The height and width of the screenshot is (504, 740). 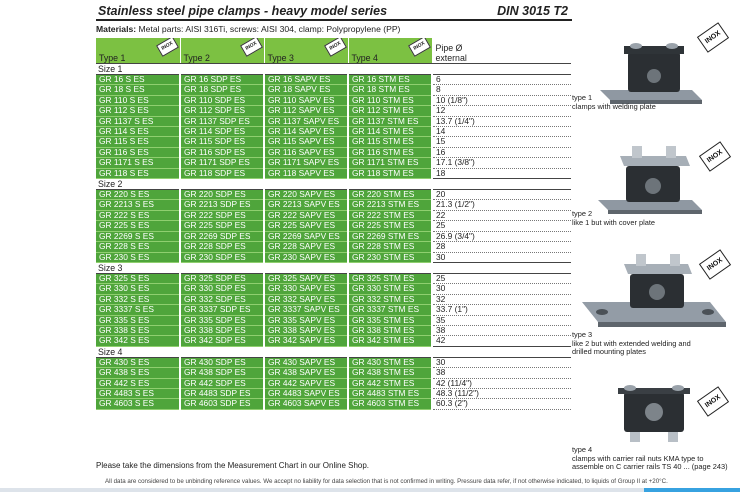 What do you see at coordinates (306, 289) in the screenshot?
I see `part-number-cell: GR 330 SAPV ES` at bounding box center [306, 289].